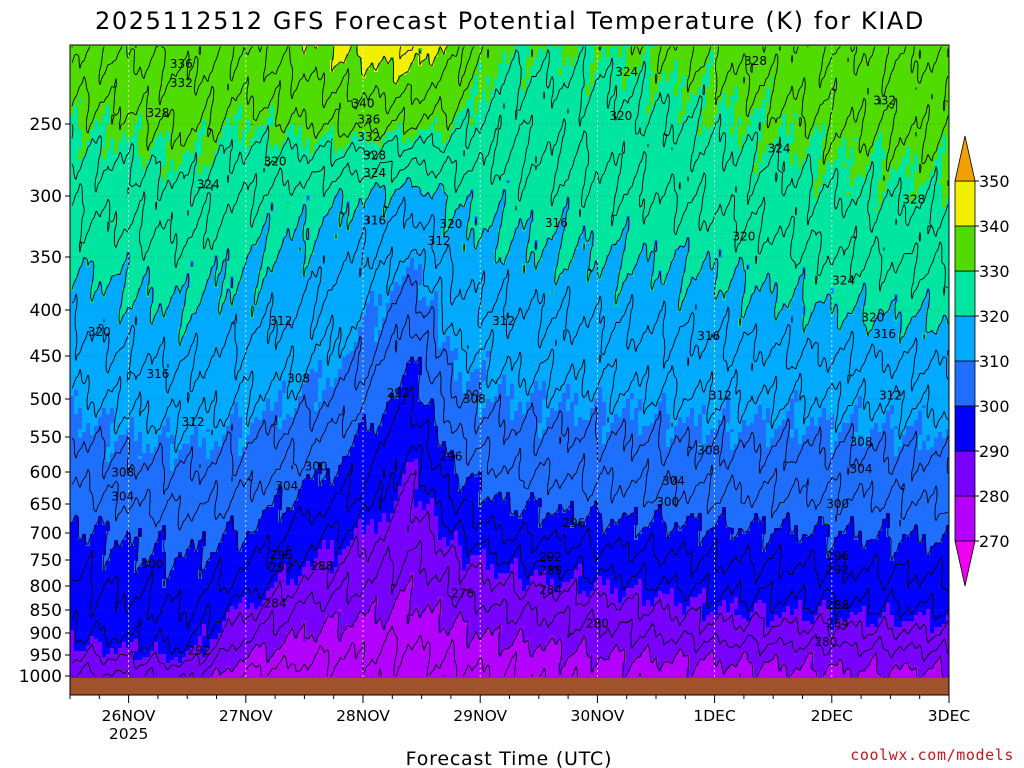 This screenshot has height=768, width=1024. I want to click on contour-label: 312, so click(281, 321).